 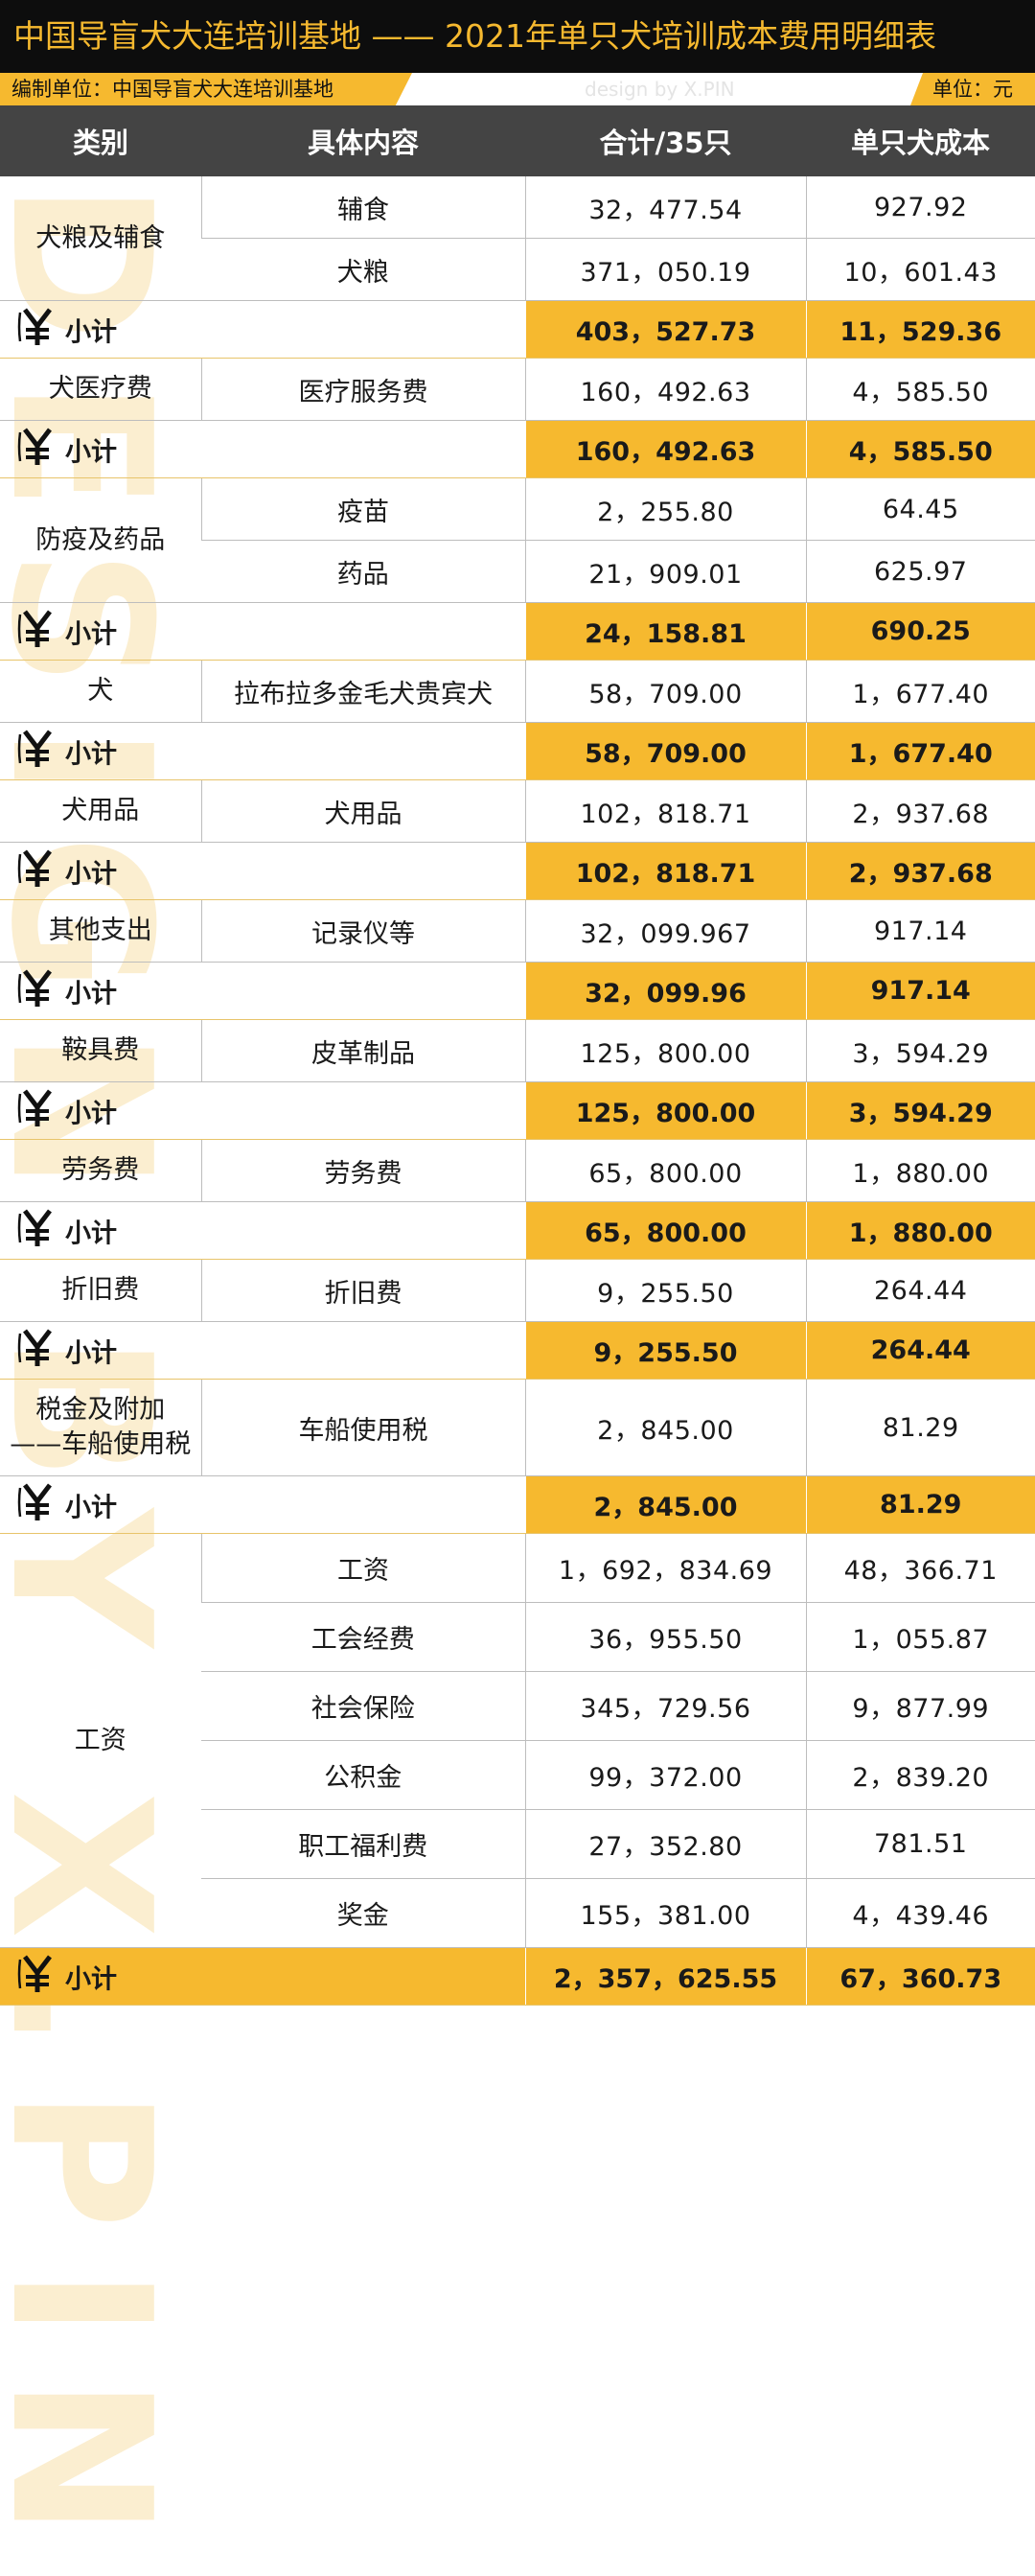 I want to click on subtotal-row: 小计 160，492.63 4，585.50, so click(x=517, y=449).